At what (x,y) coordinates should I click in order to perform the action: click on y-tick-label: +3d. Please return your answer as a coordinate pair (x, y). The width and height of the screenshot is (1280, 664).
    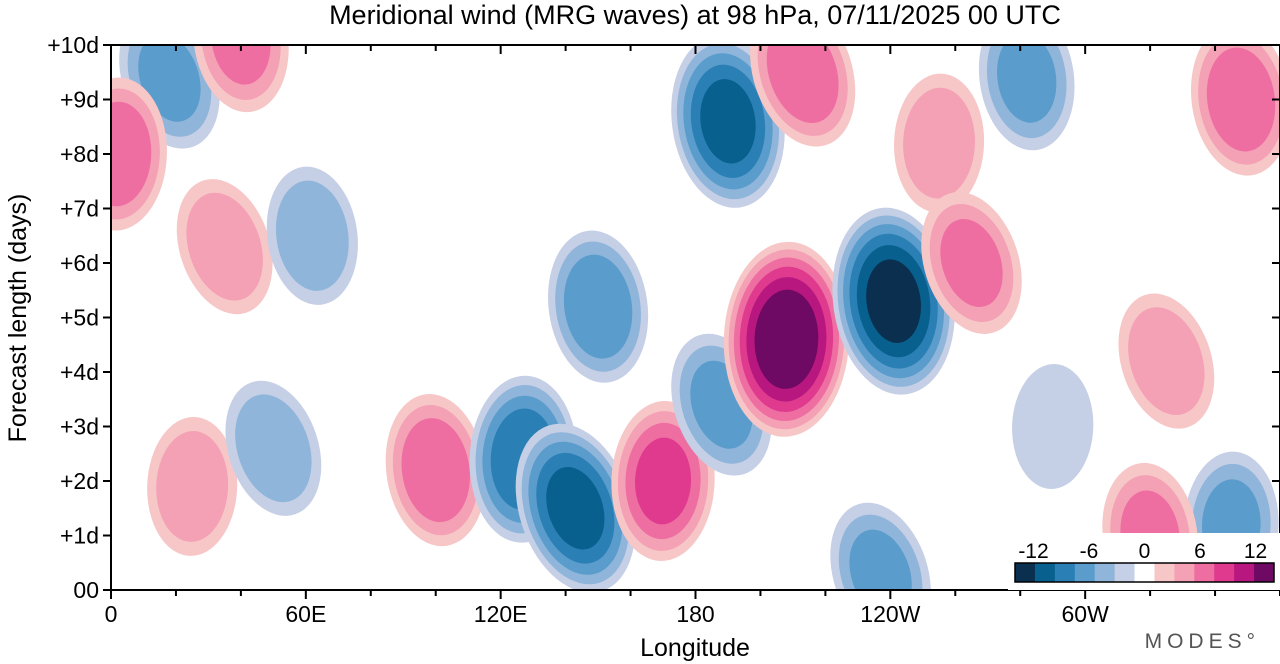
    Looking at the image, I should click on (79, 427).